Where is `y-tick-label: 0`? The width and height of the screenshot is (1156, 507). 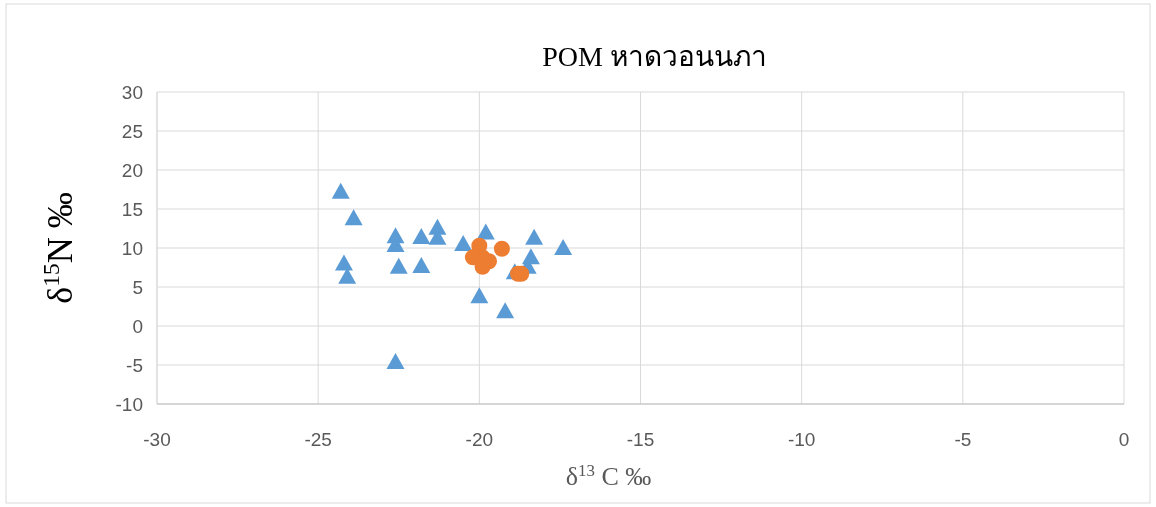
y-tick-label: 0 is located at coordinates (137, 326).